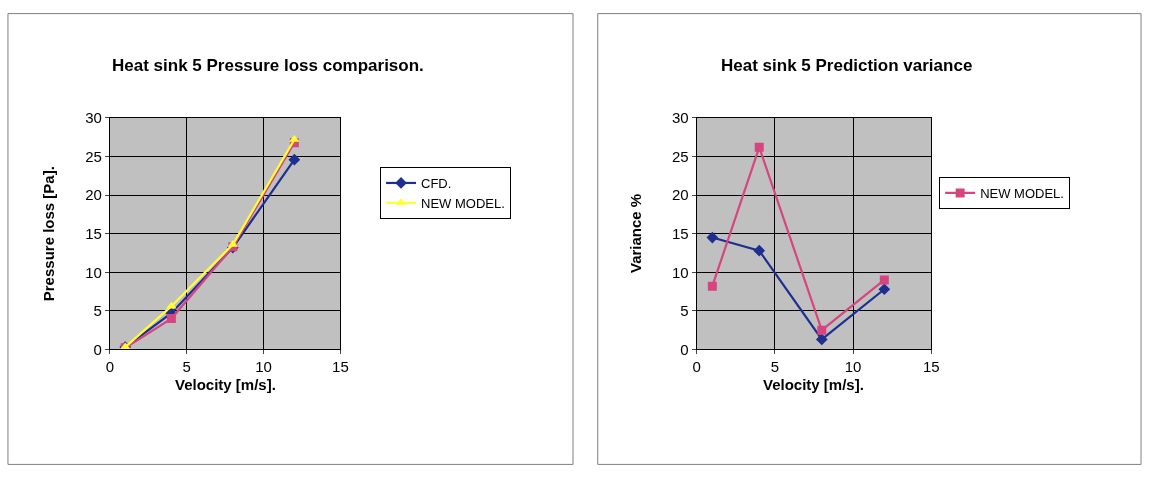 This screenshot has height=477, width=1151. What do you see at coordinates (48, 234) in the screenshot?
I see `y-axis-title: Pressure loss [Pa].` at bounding box center [48, 234].